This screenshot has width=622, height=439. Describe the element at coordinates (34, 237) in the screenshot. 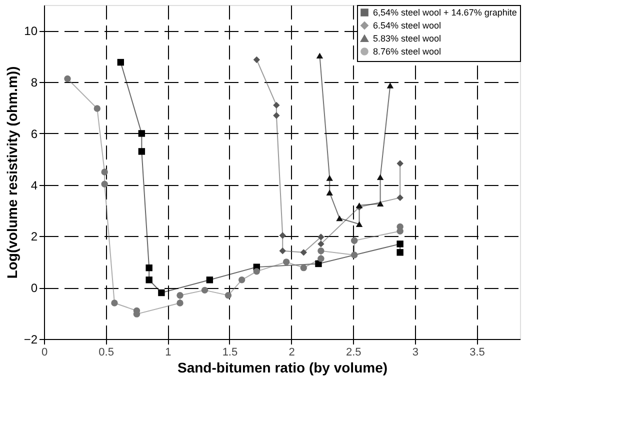

I see `y-tick-label: 2` at that location.